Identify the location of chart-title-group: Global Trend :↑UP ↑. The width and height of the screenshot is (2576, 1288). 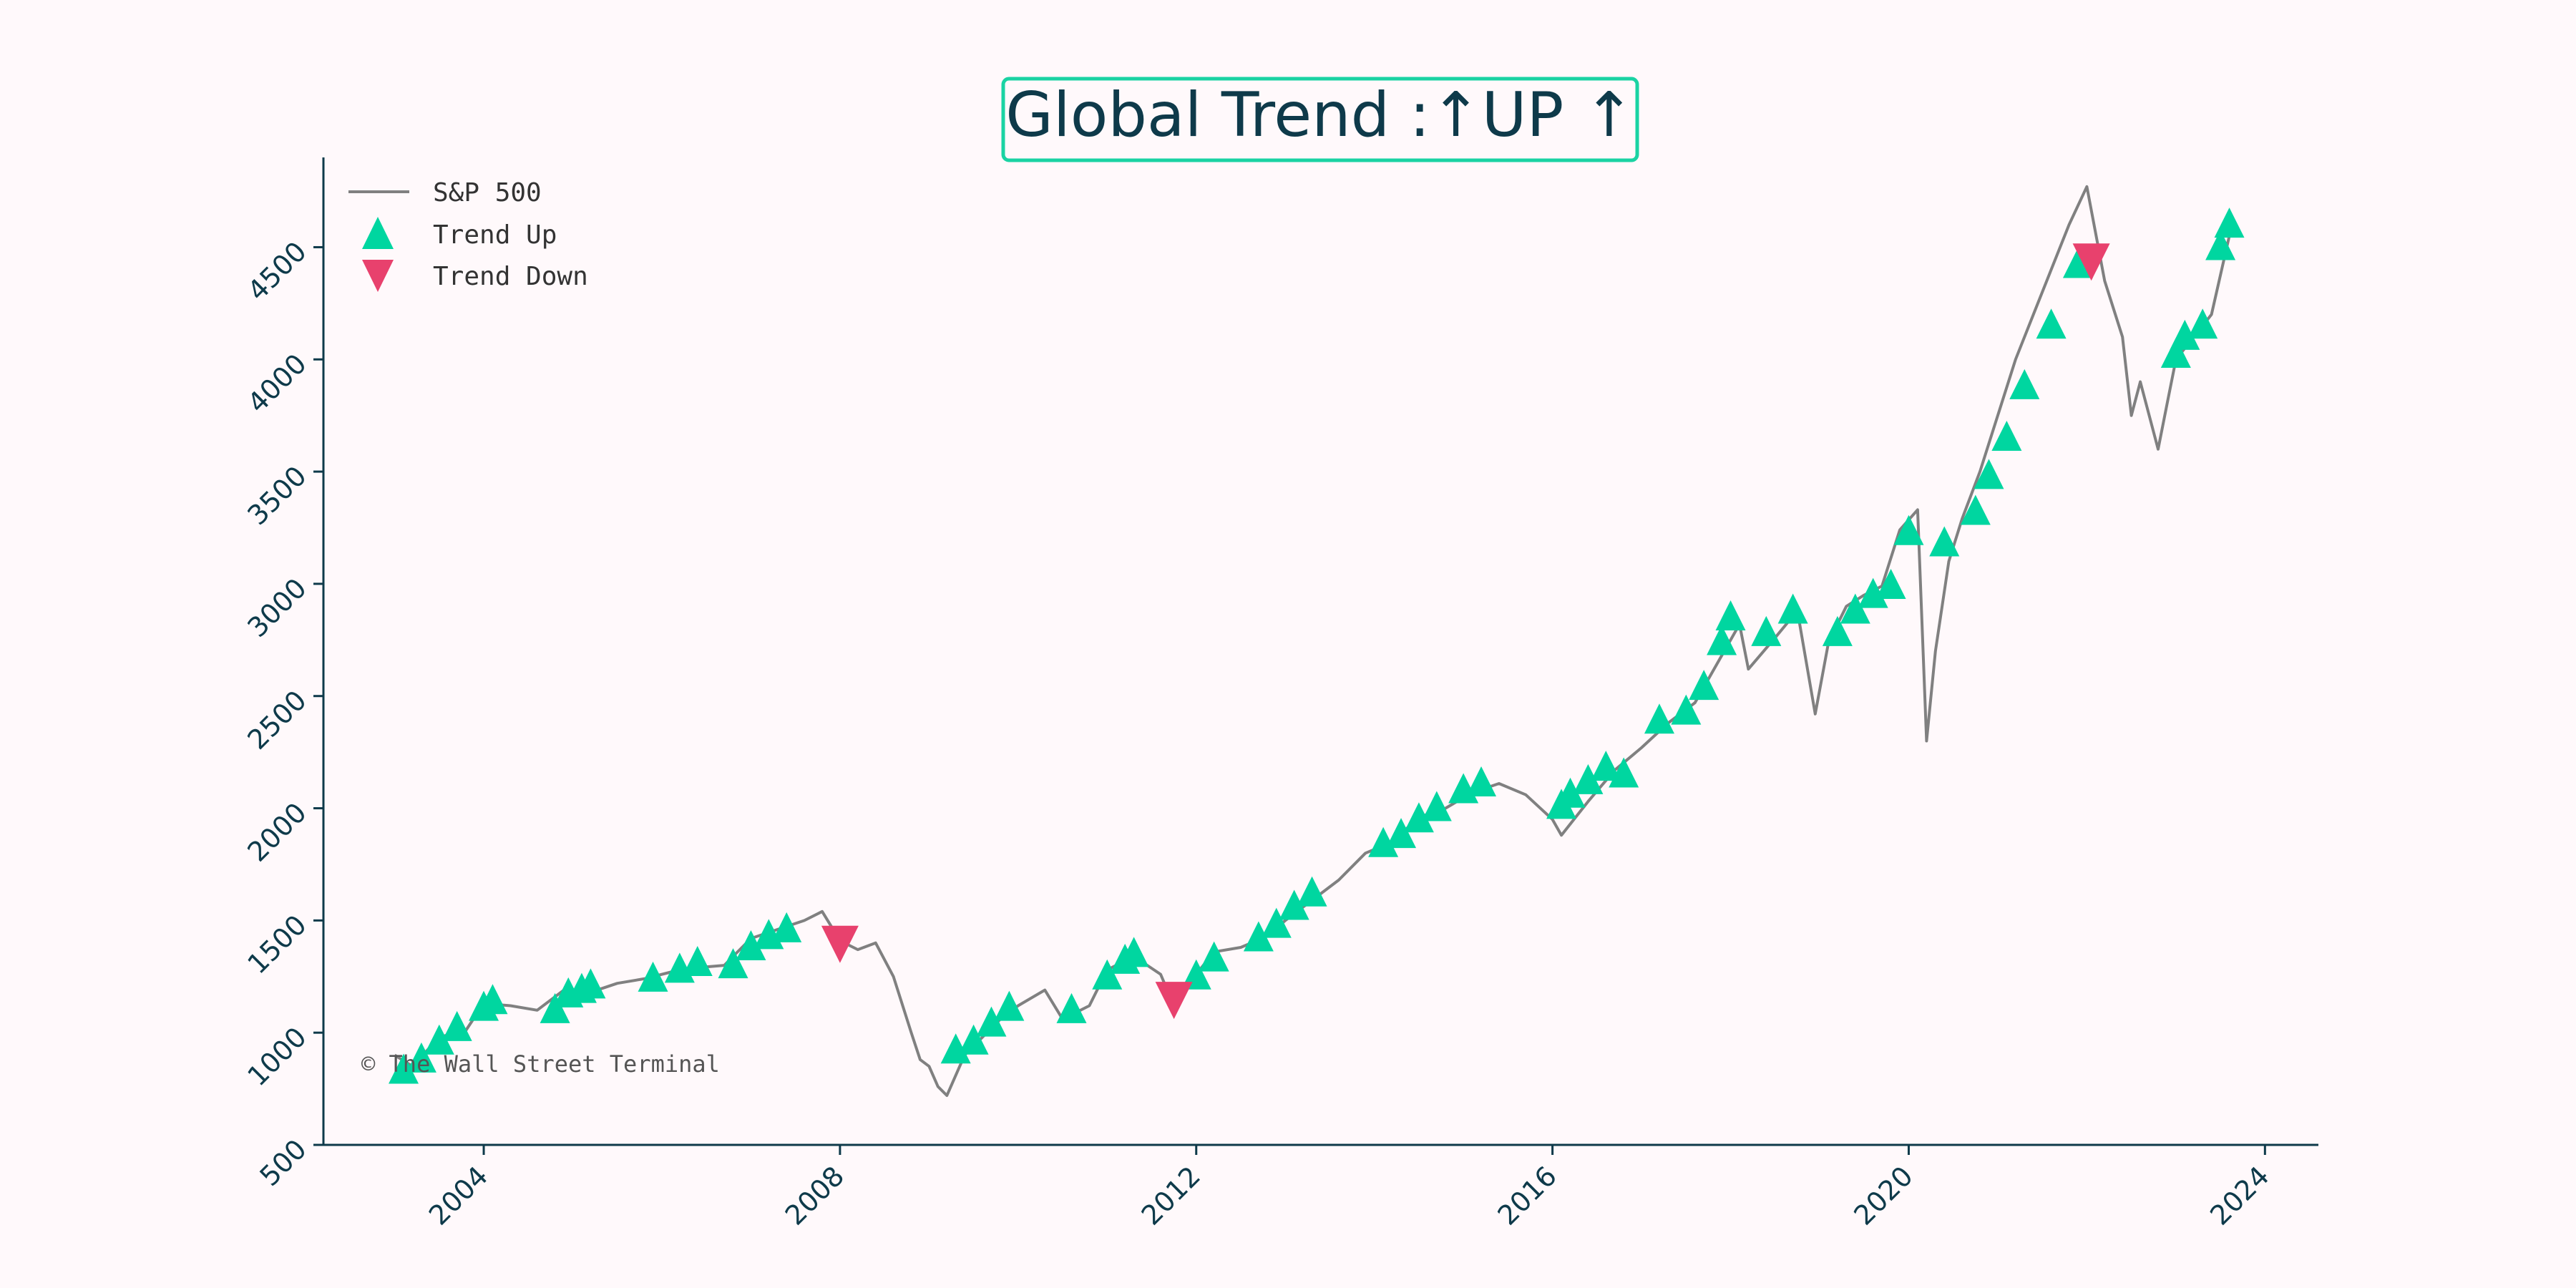
(1320, 119).